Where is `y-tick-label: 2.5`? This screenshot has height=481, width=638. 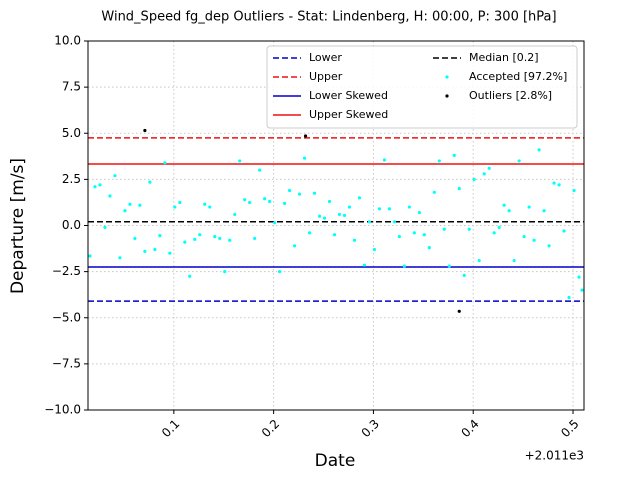
y-tick-label: 2.5 is located at coordinates (71, 179).